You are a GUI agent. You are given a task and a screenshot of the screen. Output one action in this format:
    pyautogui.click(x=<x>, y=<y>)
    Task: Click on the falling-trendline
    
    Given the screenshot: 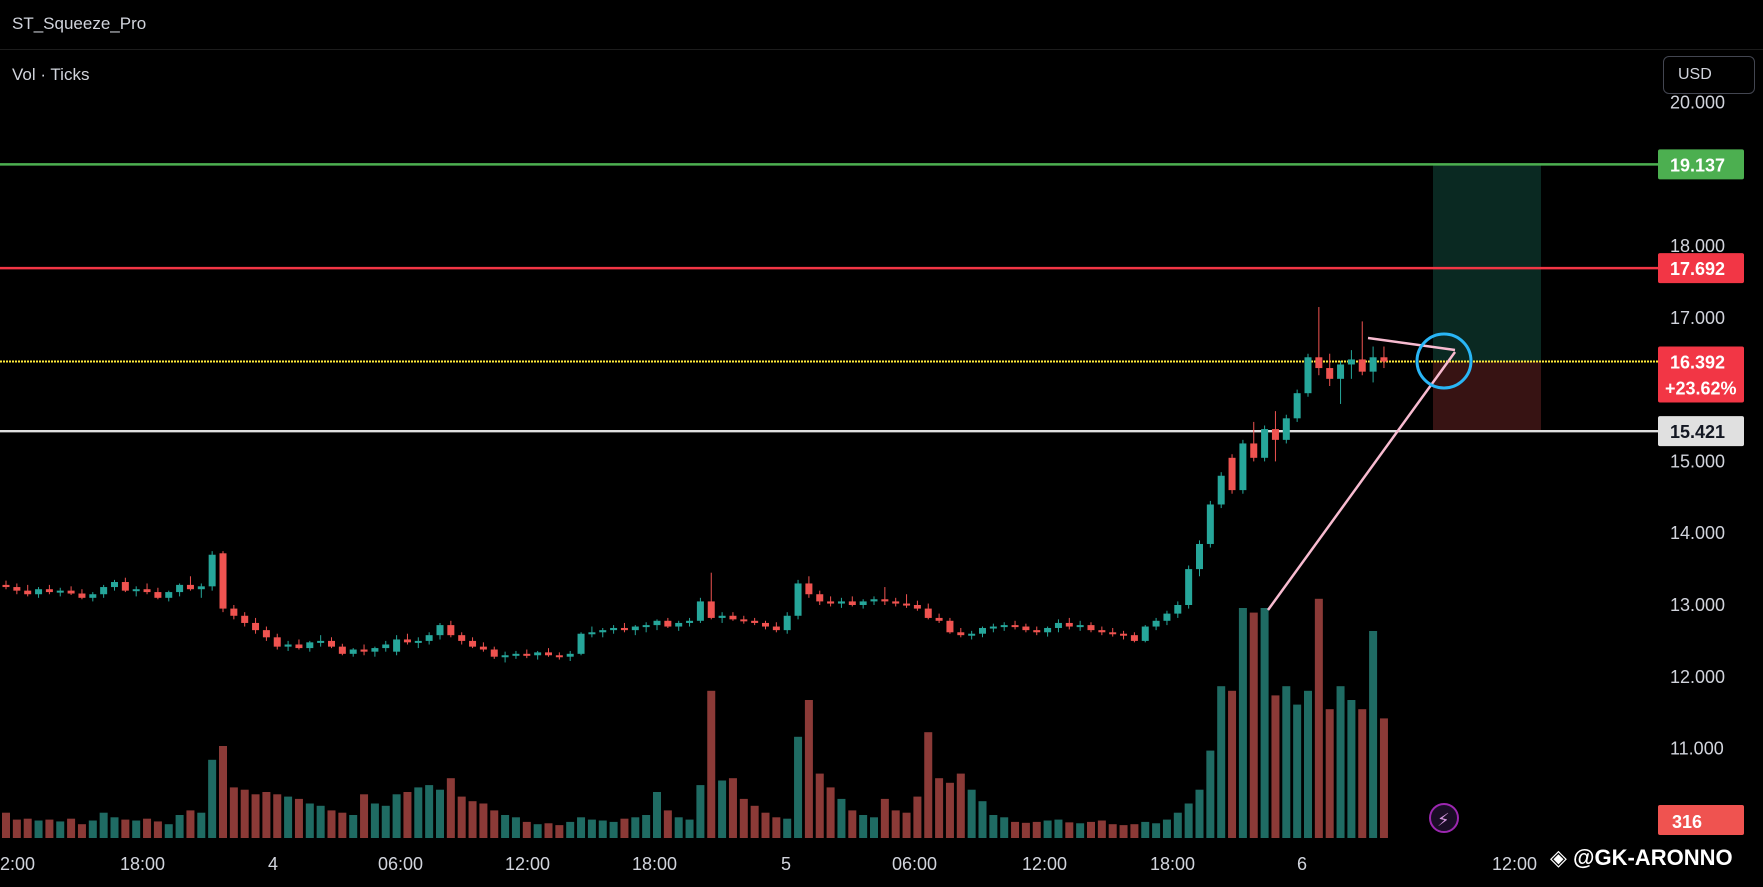 What is the action you would take?
    pyautogui.click(x=1411, y=344)
    